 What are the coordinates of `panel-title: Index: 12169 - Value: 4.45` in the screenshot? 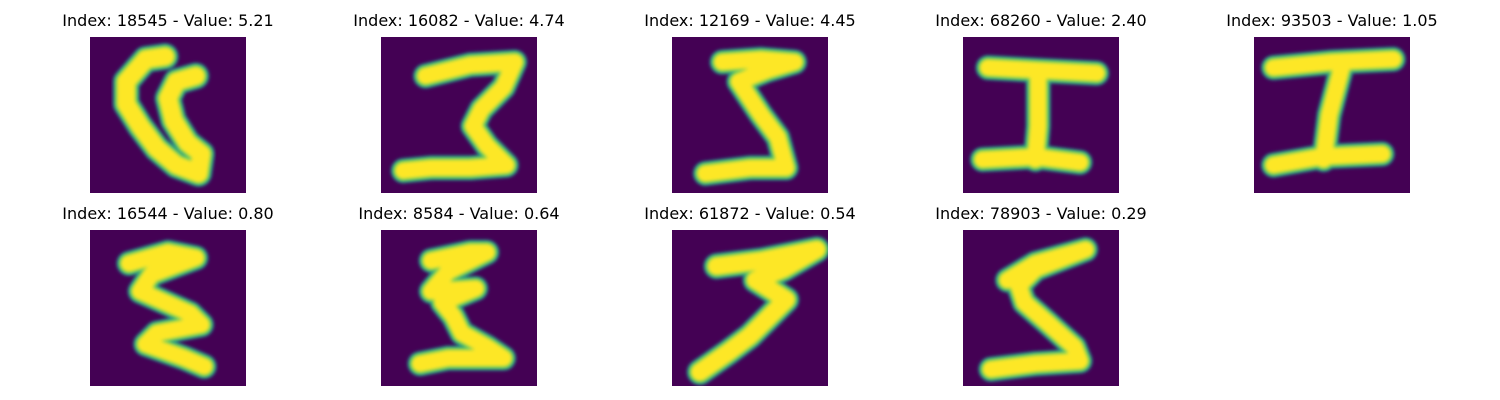 It's located at (750, 20).